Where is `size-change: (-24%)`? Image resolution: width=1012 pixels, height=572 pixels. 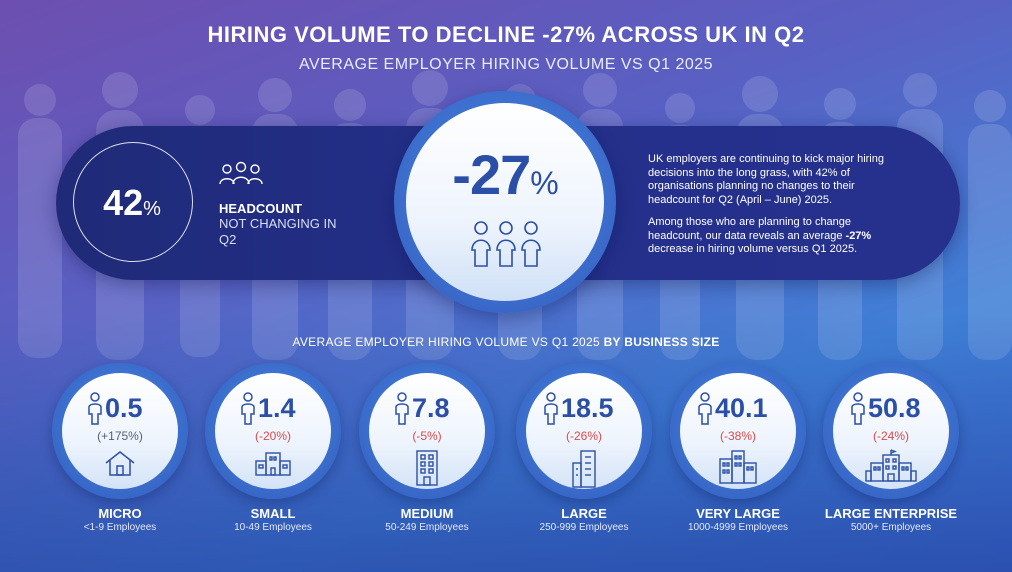
size-change: (-24%) is located at coordinates (890, 436).